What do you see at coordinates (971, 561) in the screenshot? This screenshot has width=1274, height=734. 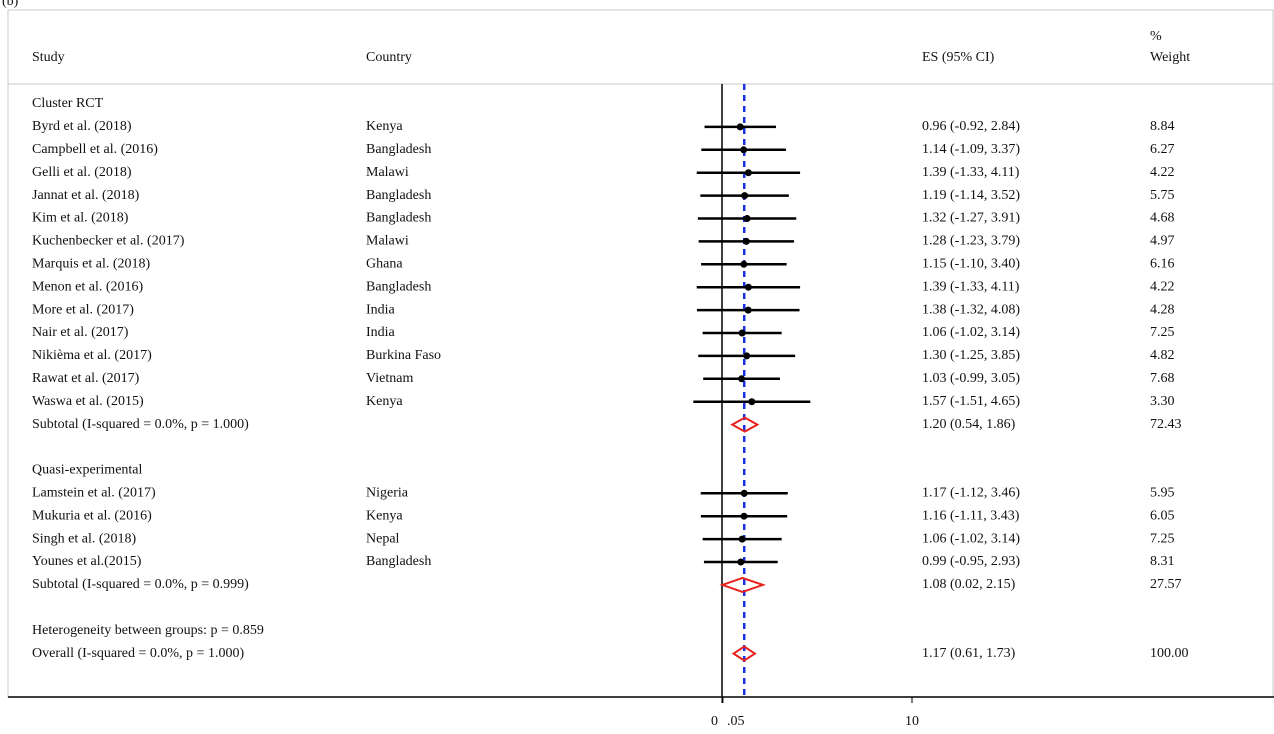 I see `es-ci: 0.99 (-0.95, 2.93)` at bounding box center [971, 561].